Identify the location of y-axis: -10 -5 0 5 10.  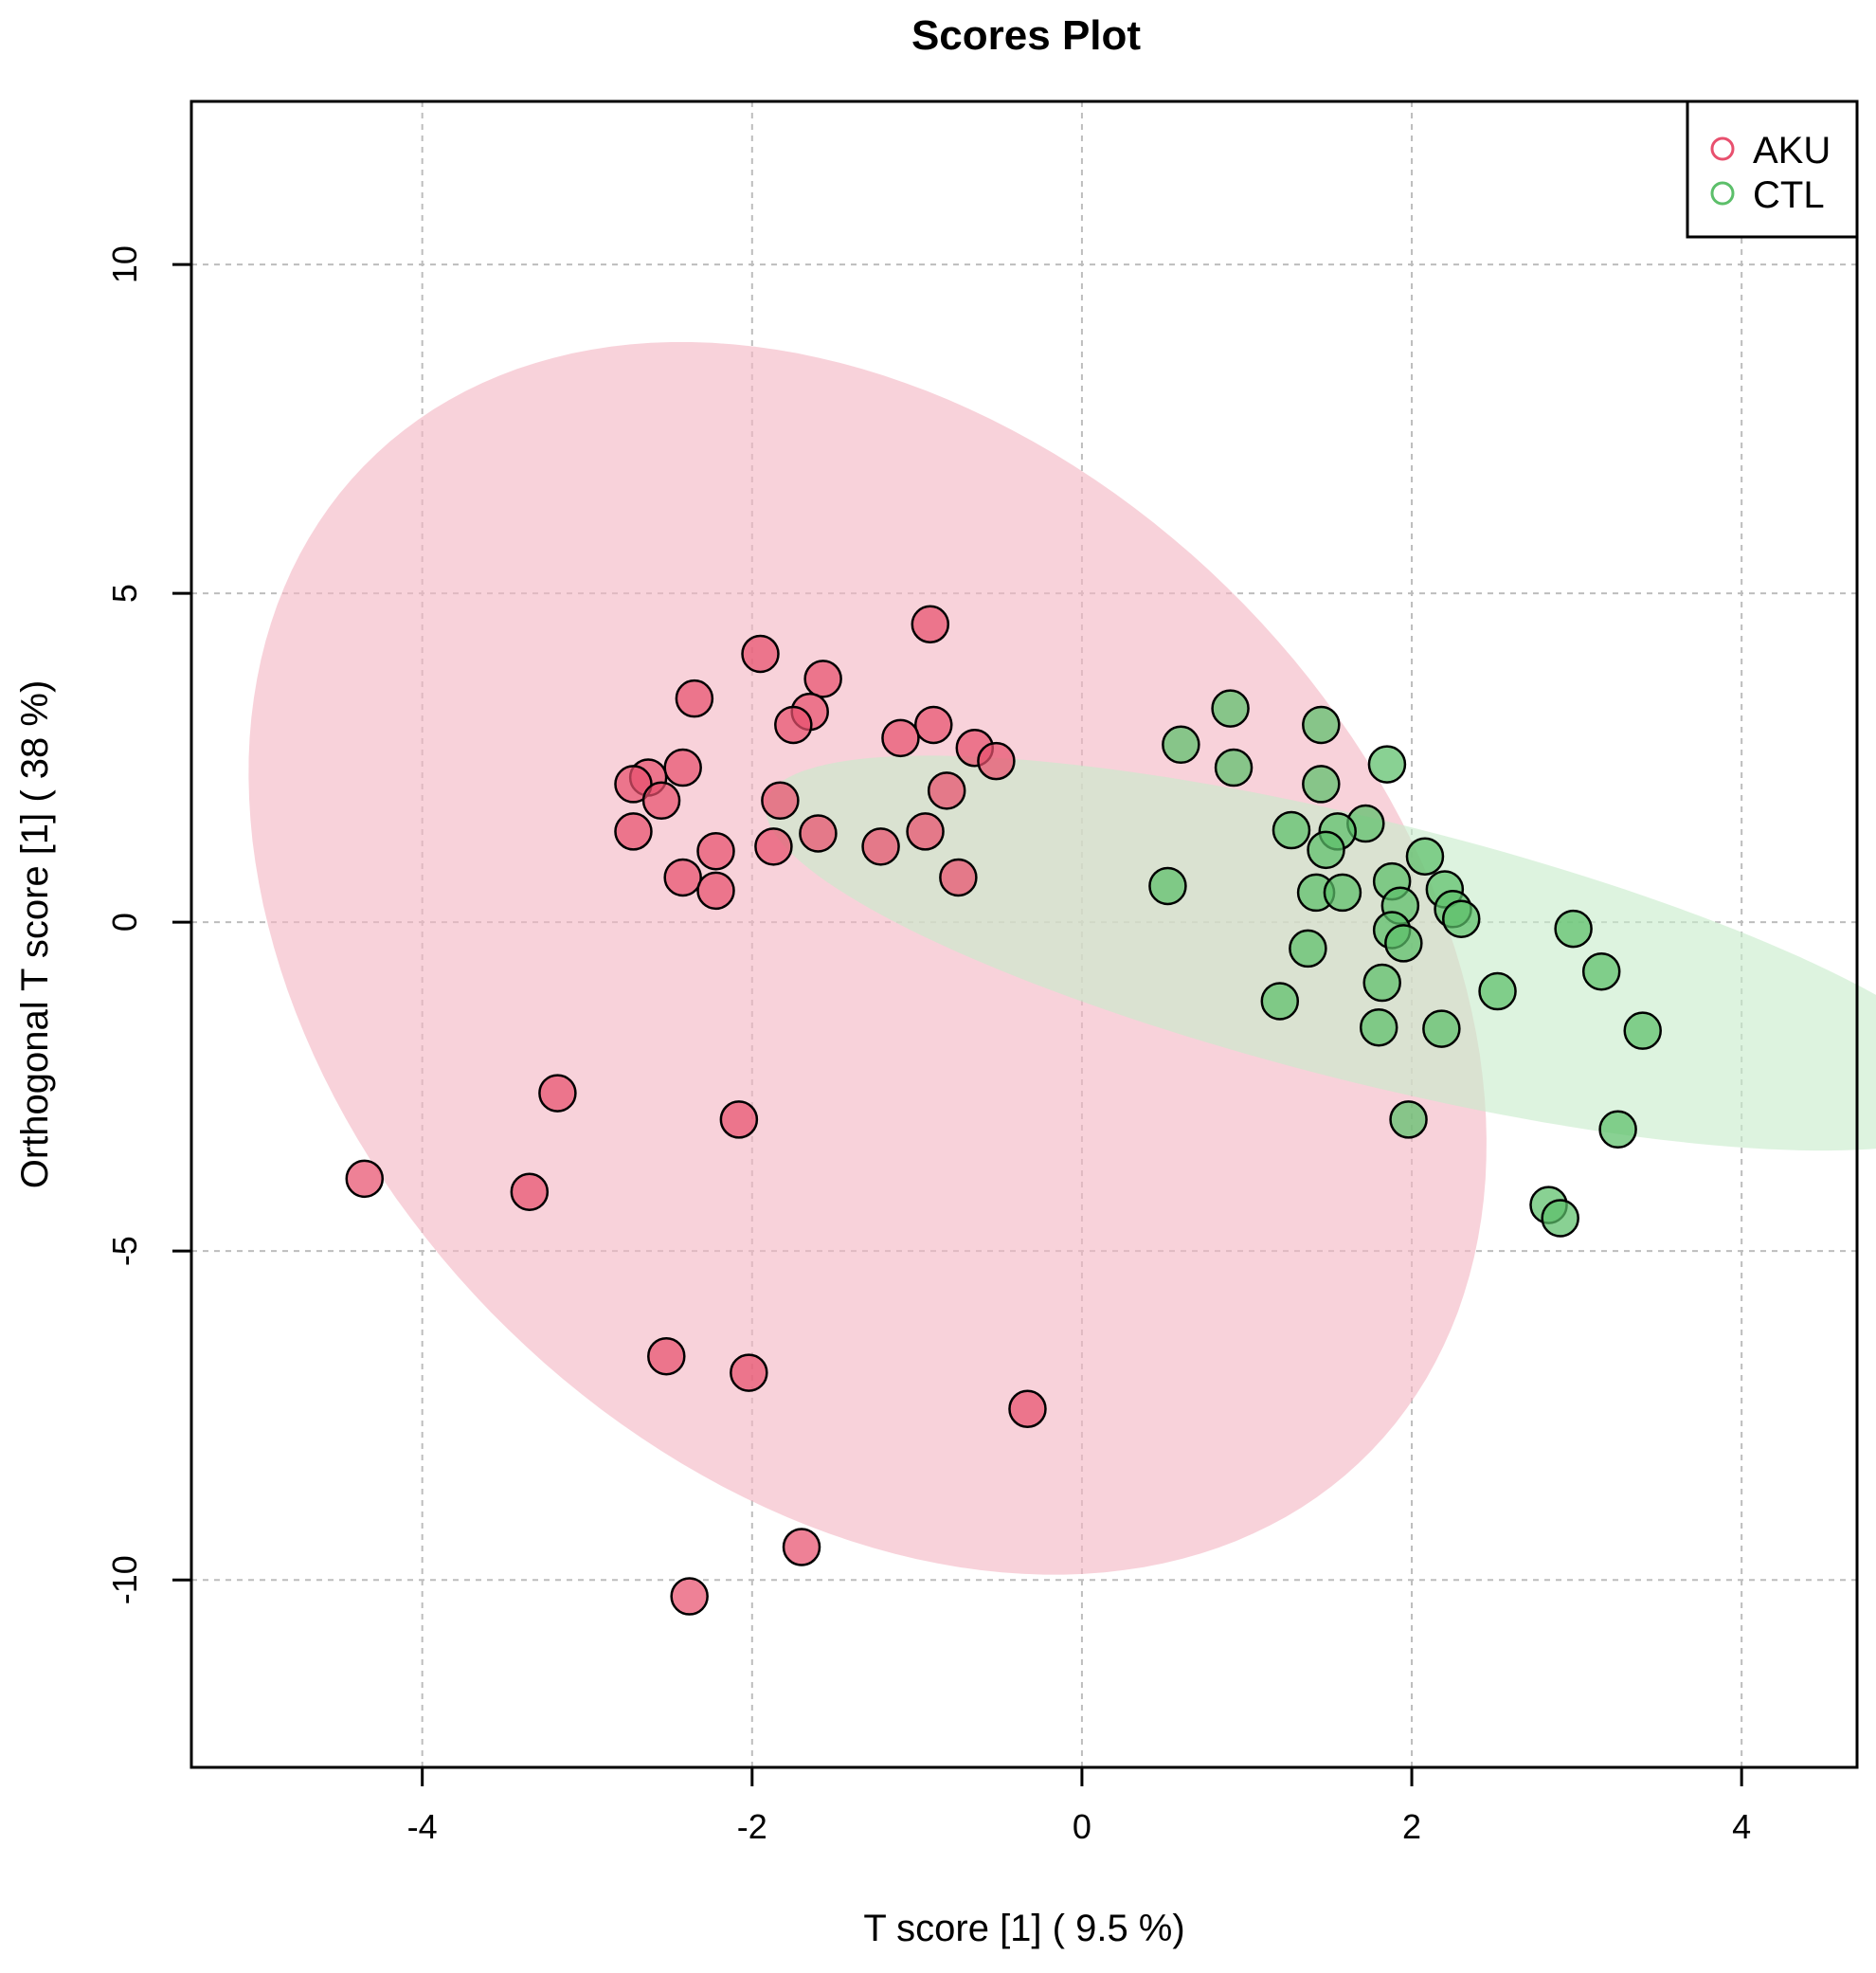
(148, 924).